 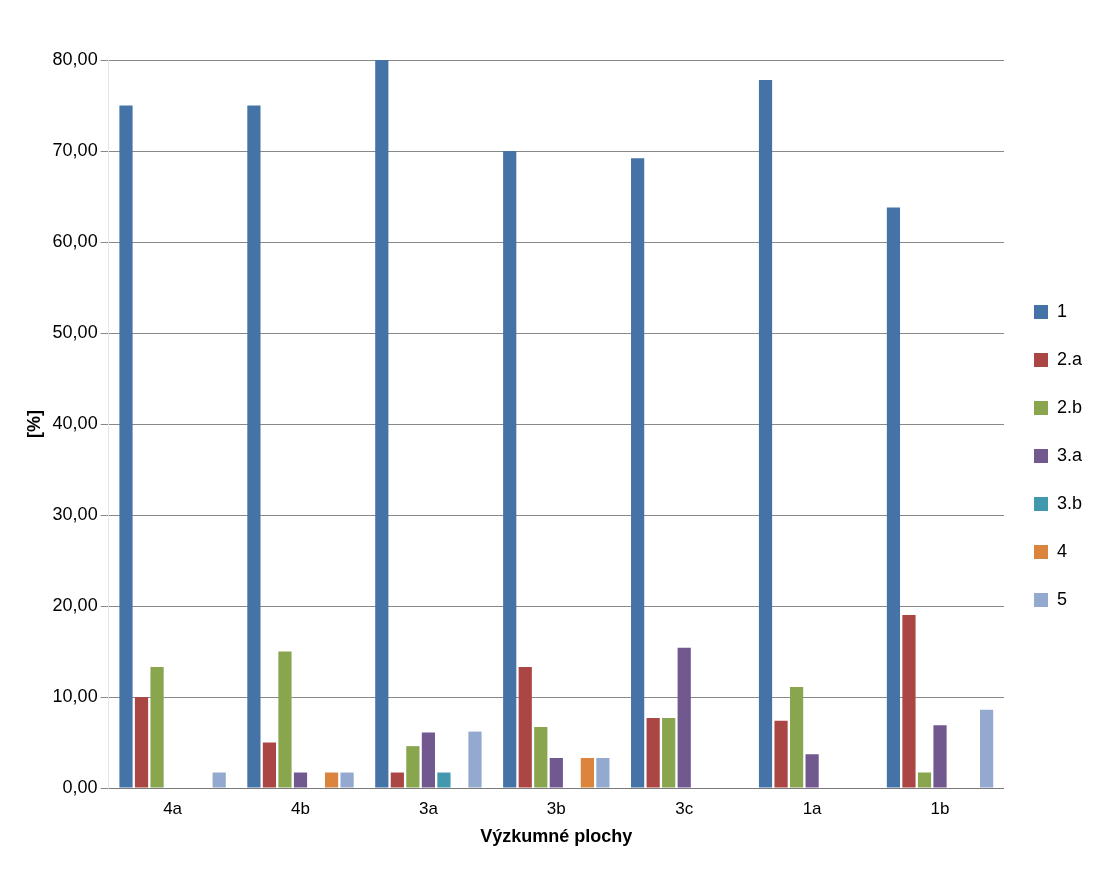 What do you see at coordinates (1061, 550) in the screenshot?
I see `legend-label: 4` at bounding box center [1061, 550].